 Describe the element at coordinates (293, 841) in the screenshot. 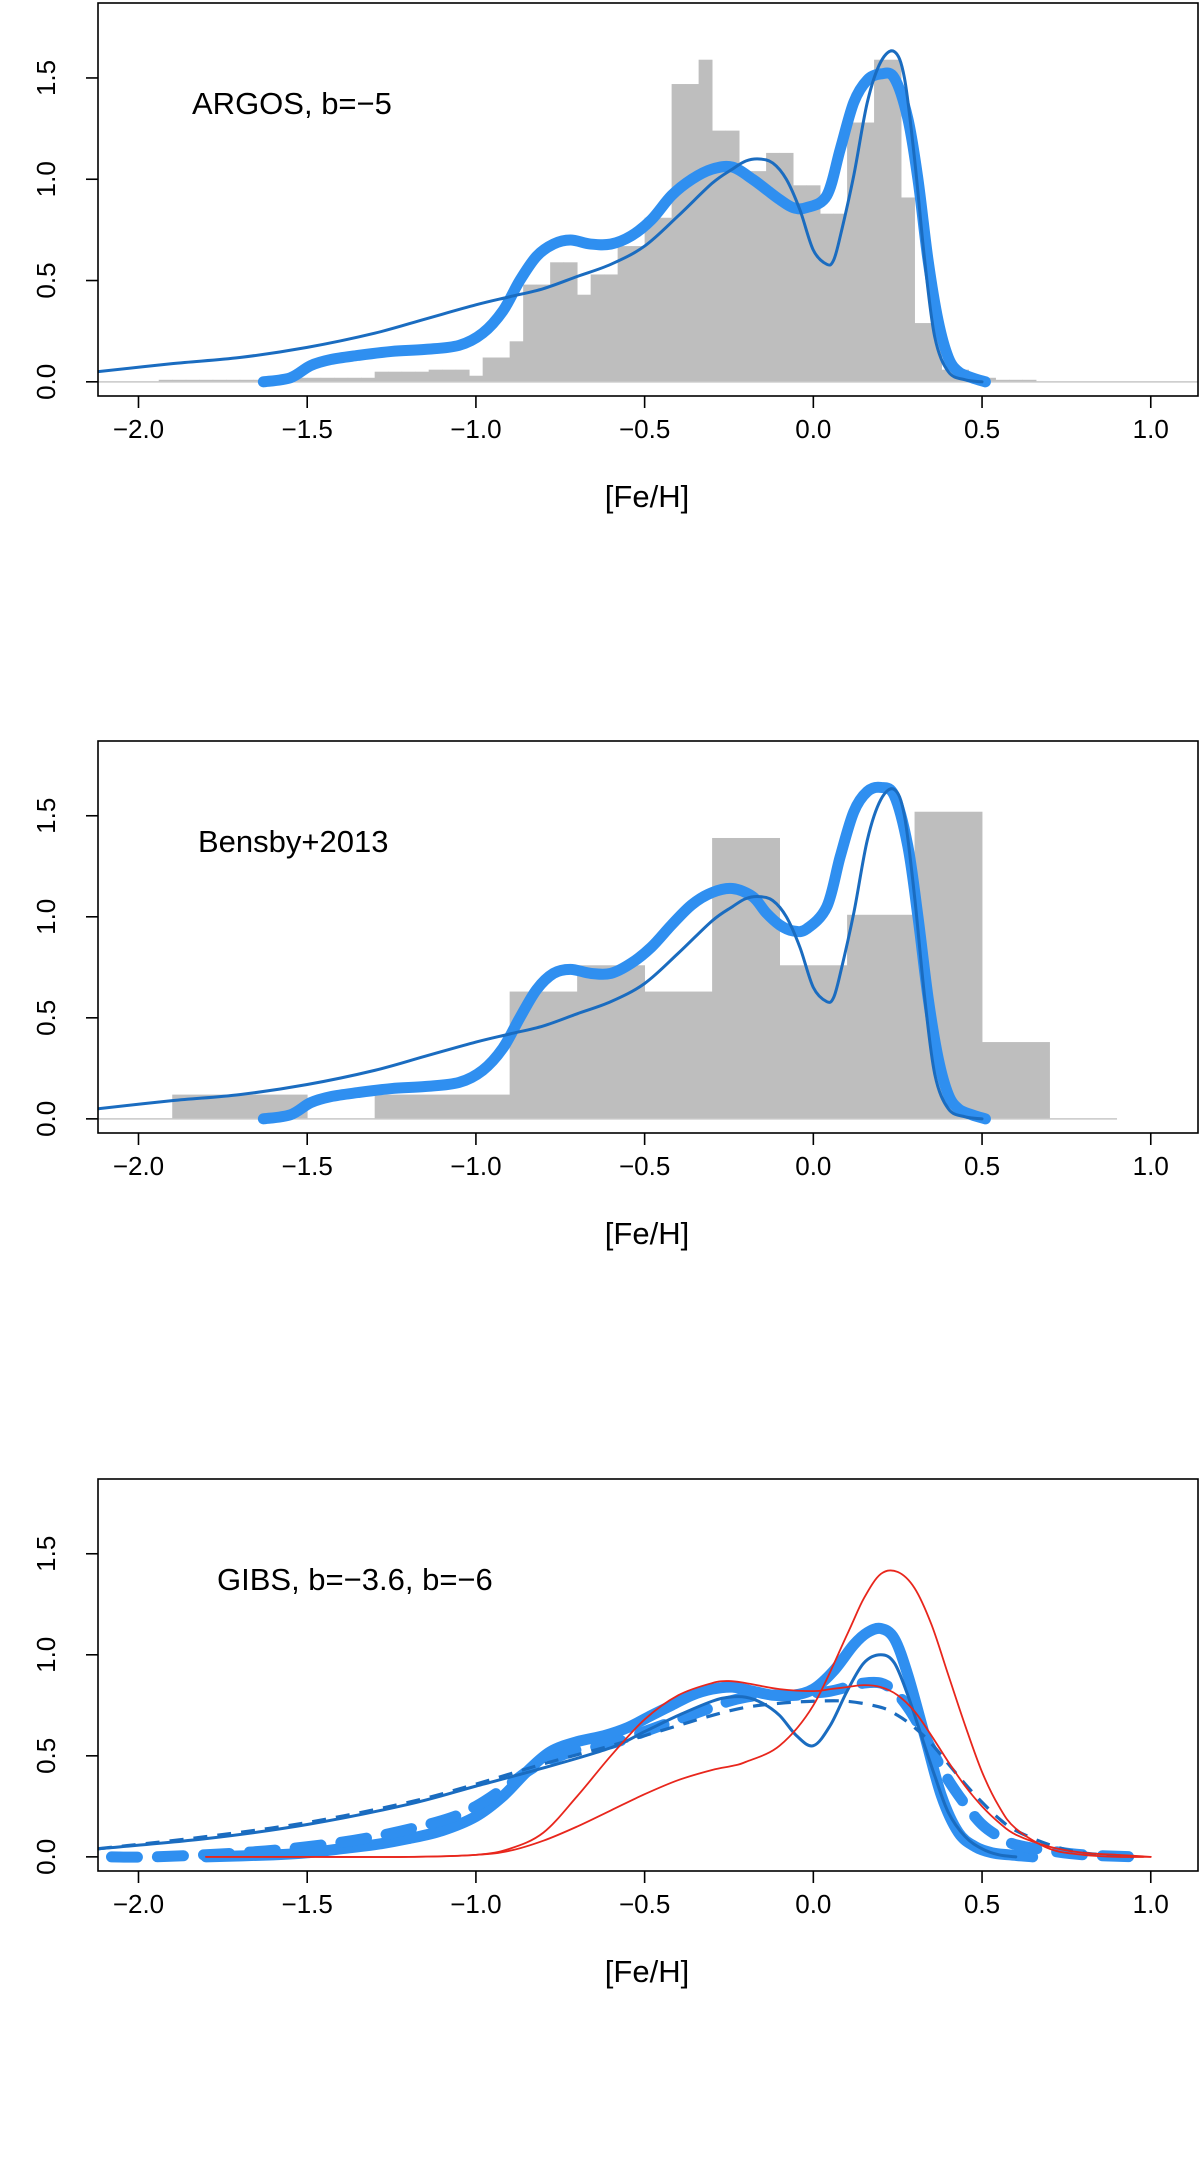

I see `panel-annotation: Bensby+2013` at that location.